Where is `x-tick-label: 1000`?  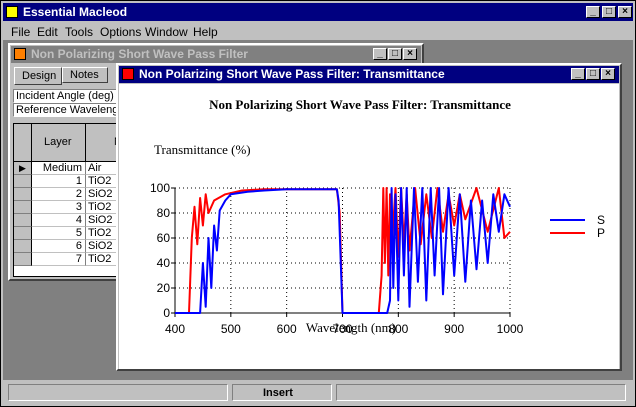
x-tick-label: 1000 is located at coordinates (510, 329).